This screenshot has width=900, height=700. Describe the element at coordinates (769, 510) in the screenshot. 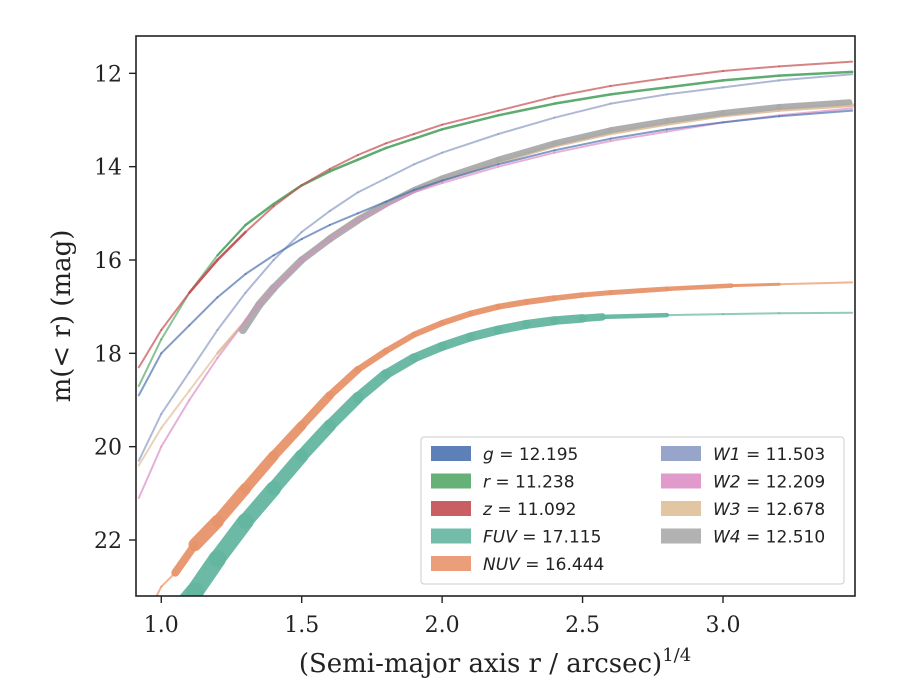

I see `legend-label-W3: W3 = 12.678` at that location.